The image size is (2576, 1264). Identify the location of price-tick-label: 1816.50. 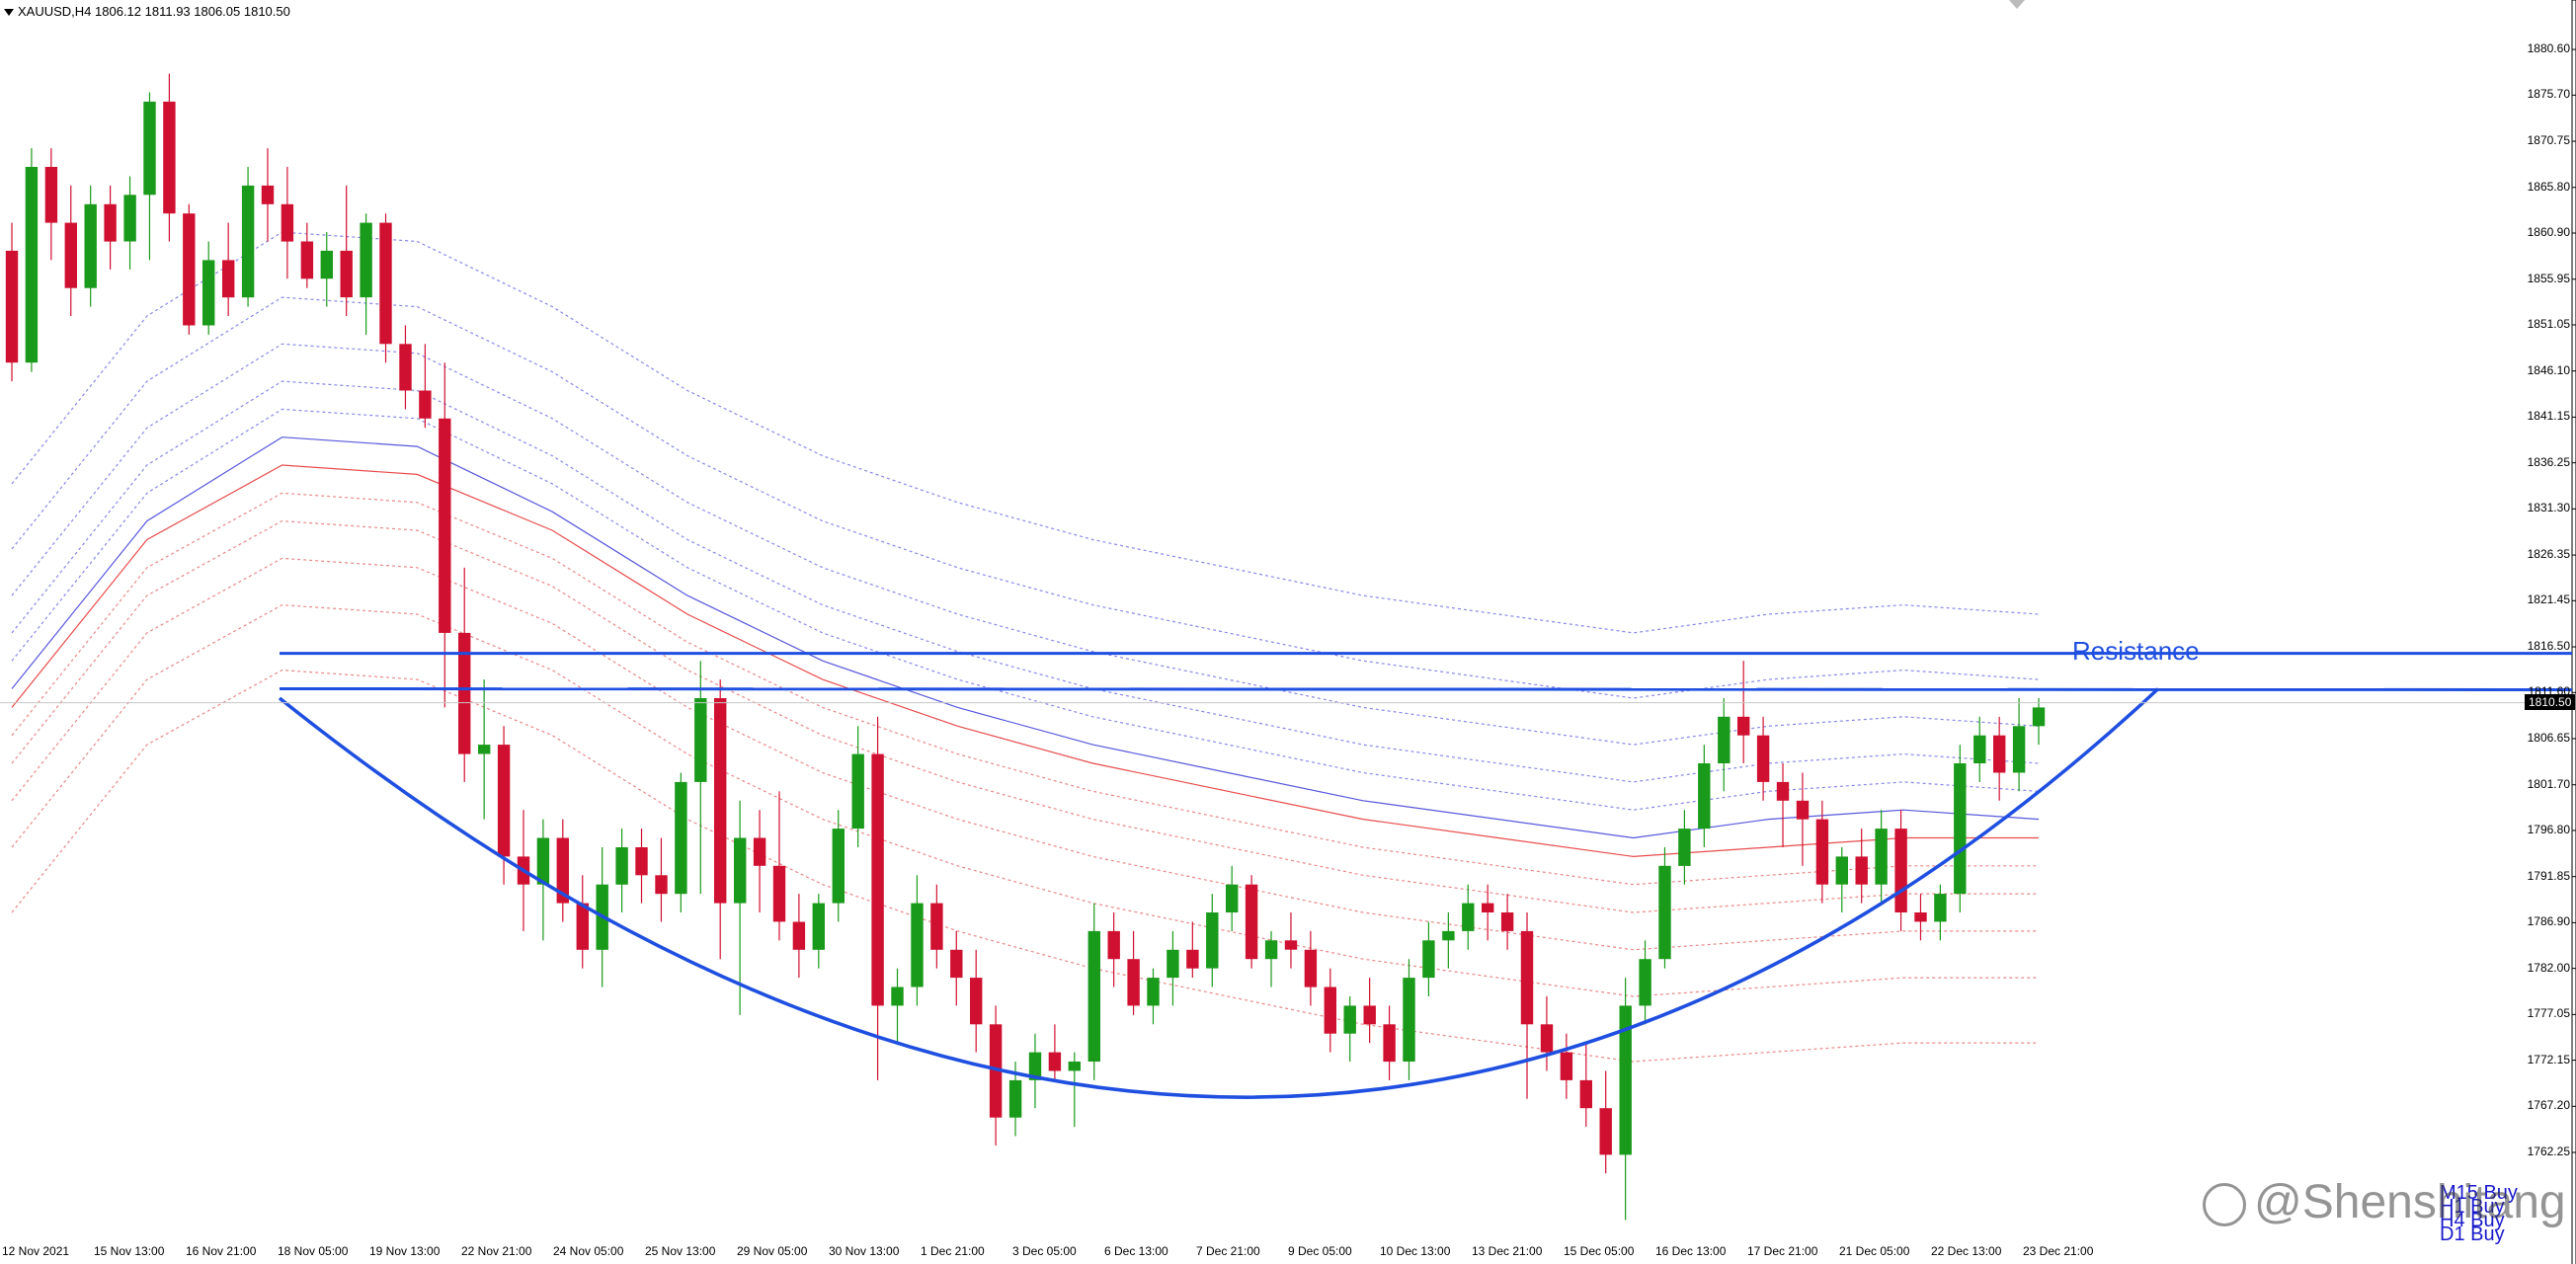
(2548, 646).